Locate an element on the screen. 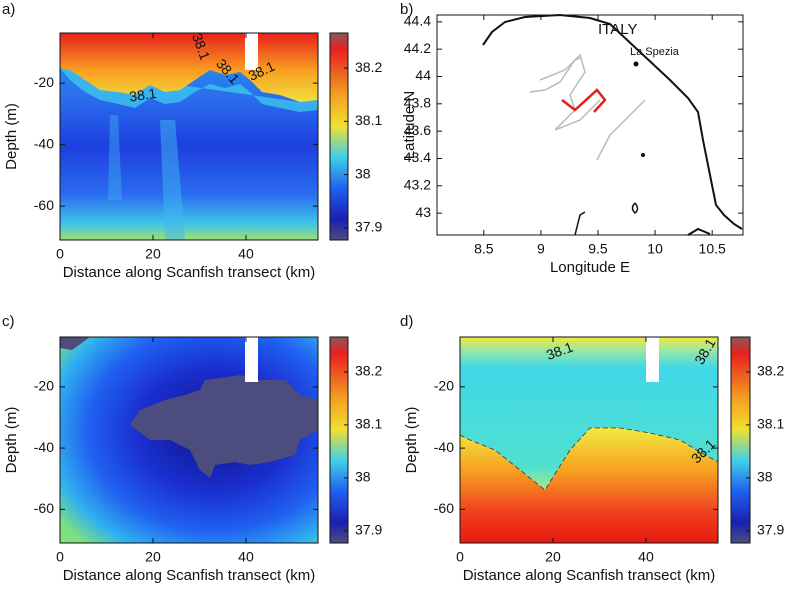  x-axis-label: Longitude E is located at coordinates (590, 267).